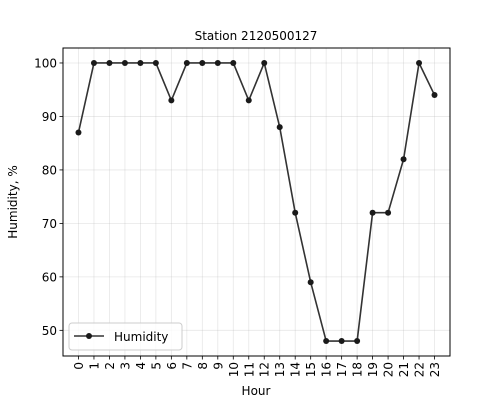  What do you see at coordinates (45, 63) in the screenshot?
I see `y-tick-label: 100` at bounding box center [45, 63].